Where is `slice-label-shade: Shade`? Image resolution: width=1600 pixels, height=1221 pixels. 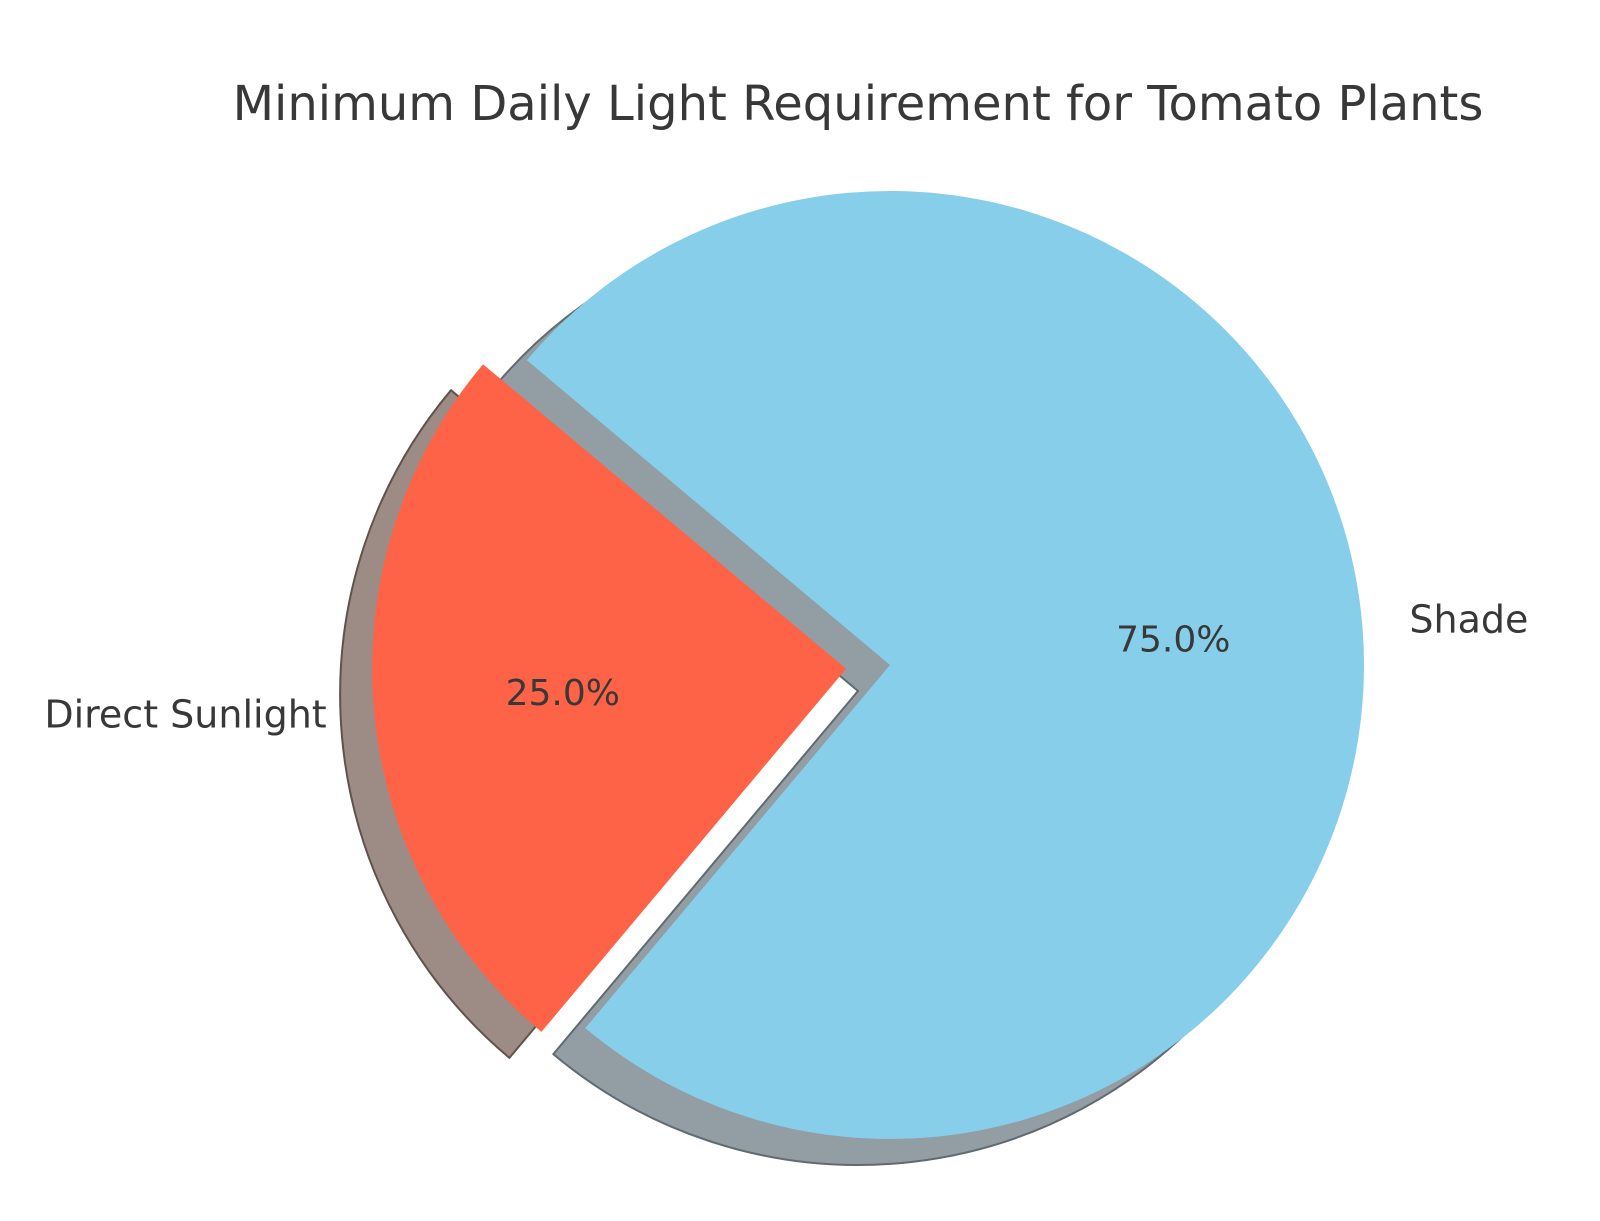 slice-label-shade: Shade is located at coordinates (1468, 620).